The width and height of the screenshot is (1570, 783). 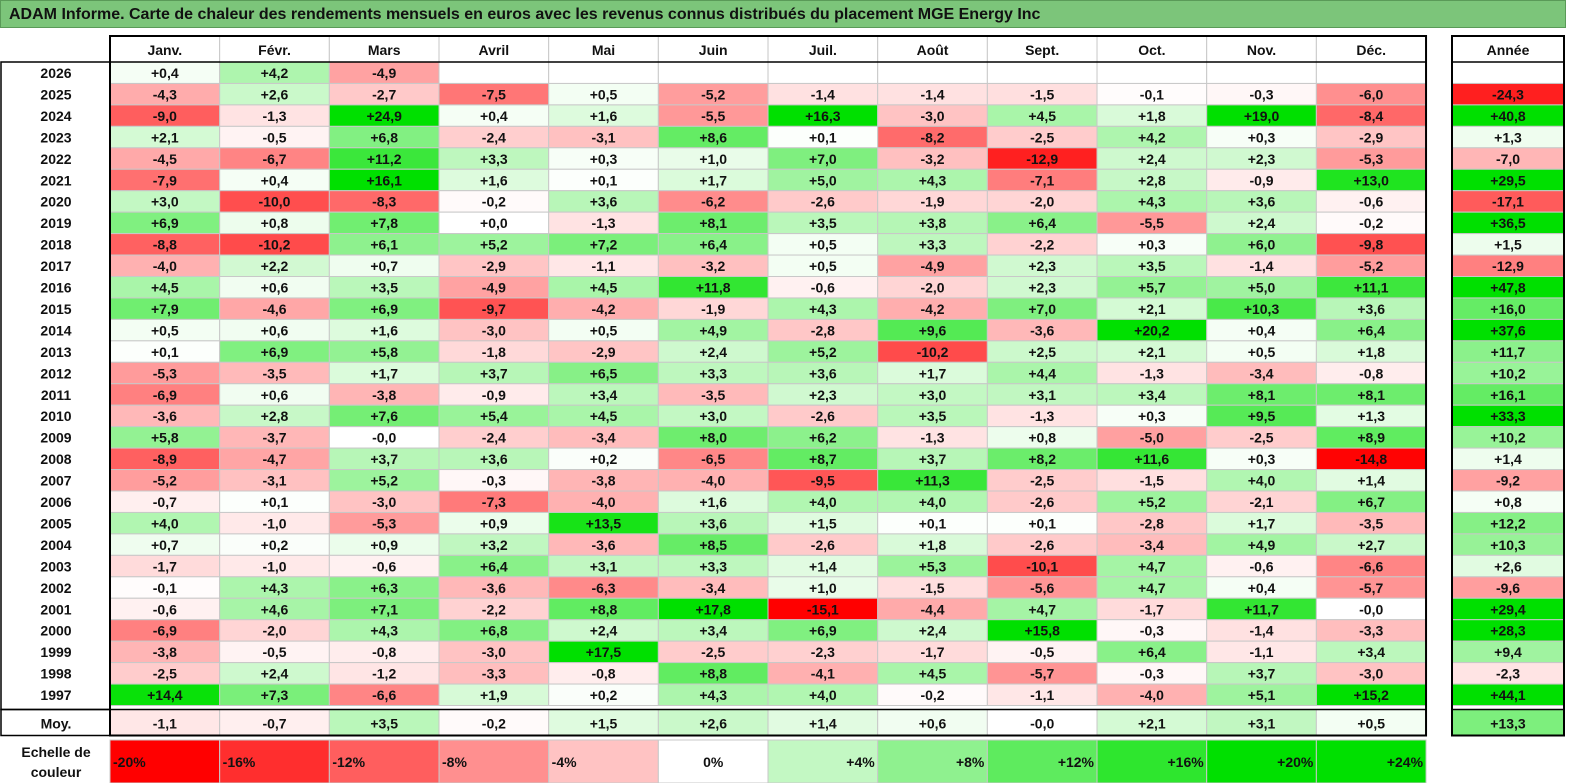 What do you see at coordinates (1371, 631) in the screenshot?
I see `cell-value: -3,3` at bounding box center [1371, 631].